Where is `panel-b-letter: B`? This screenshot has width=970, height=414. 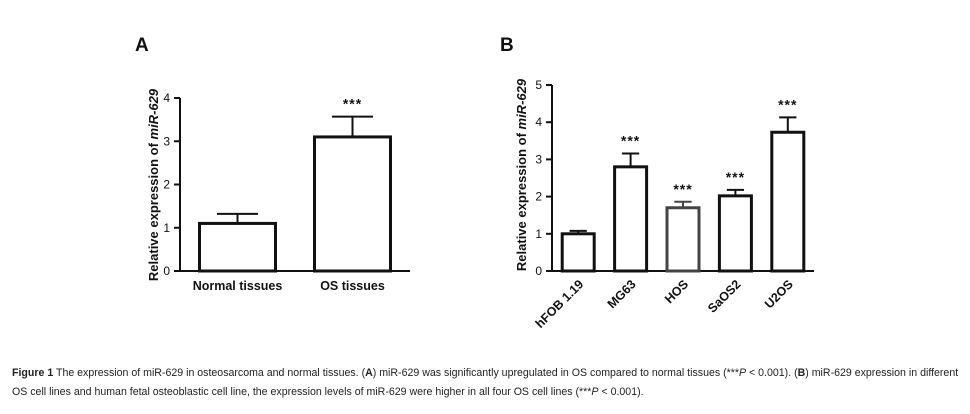 panel-b-letter: B is located at coordinates (507, 45).